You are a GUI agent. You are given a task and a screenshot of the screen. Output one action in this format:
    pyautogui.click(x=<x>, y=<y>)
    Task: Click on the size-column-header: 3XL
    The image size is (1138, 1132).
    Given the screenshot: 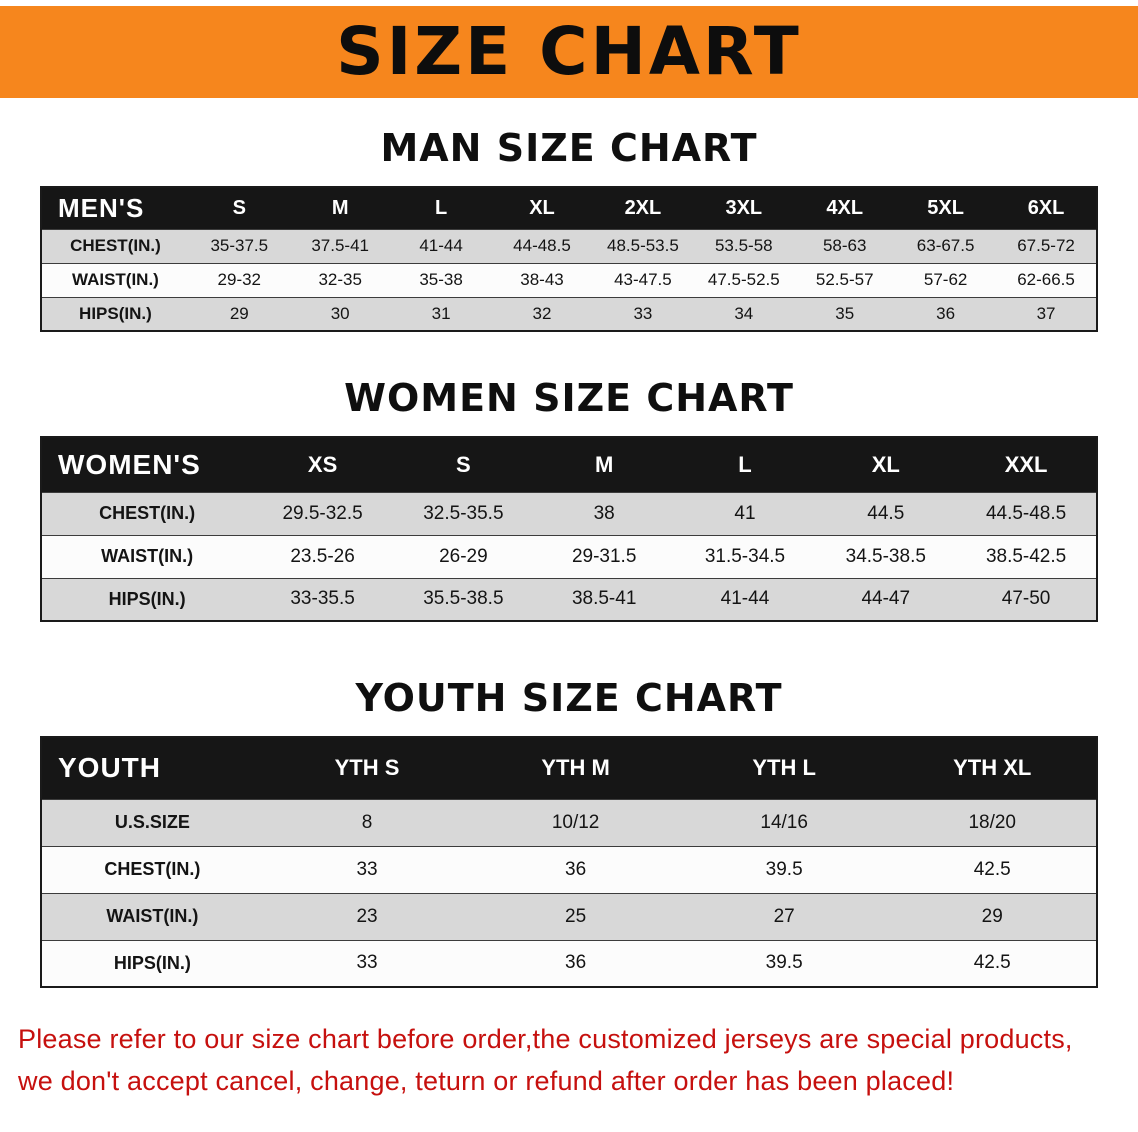 What is the action you would take?
    pyautogui.click(x=744, y=208)
    